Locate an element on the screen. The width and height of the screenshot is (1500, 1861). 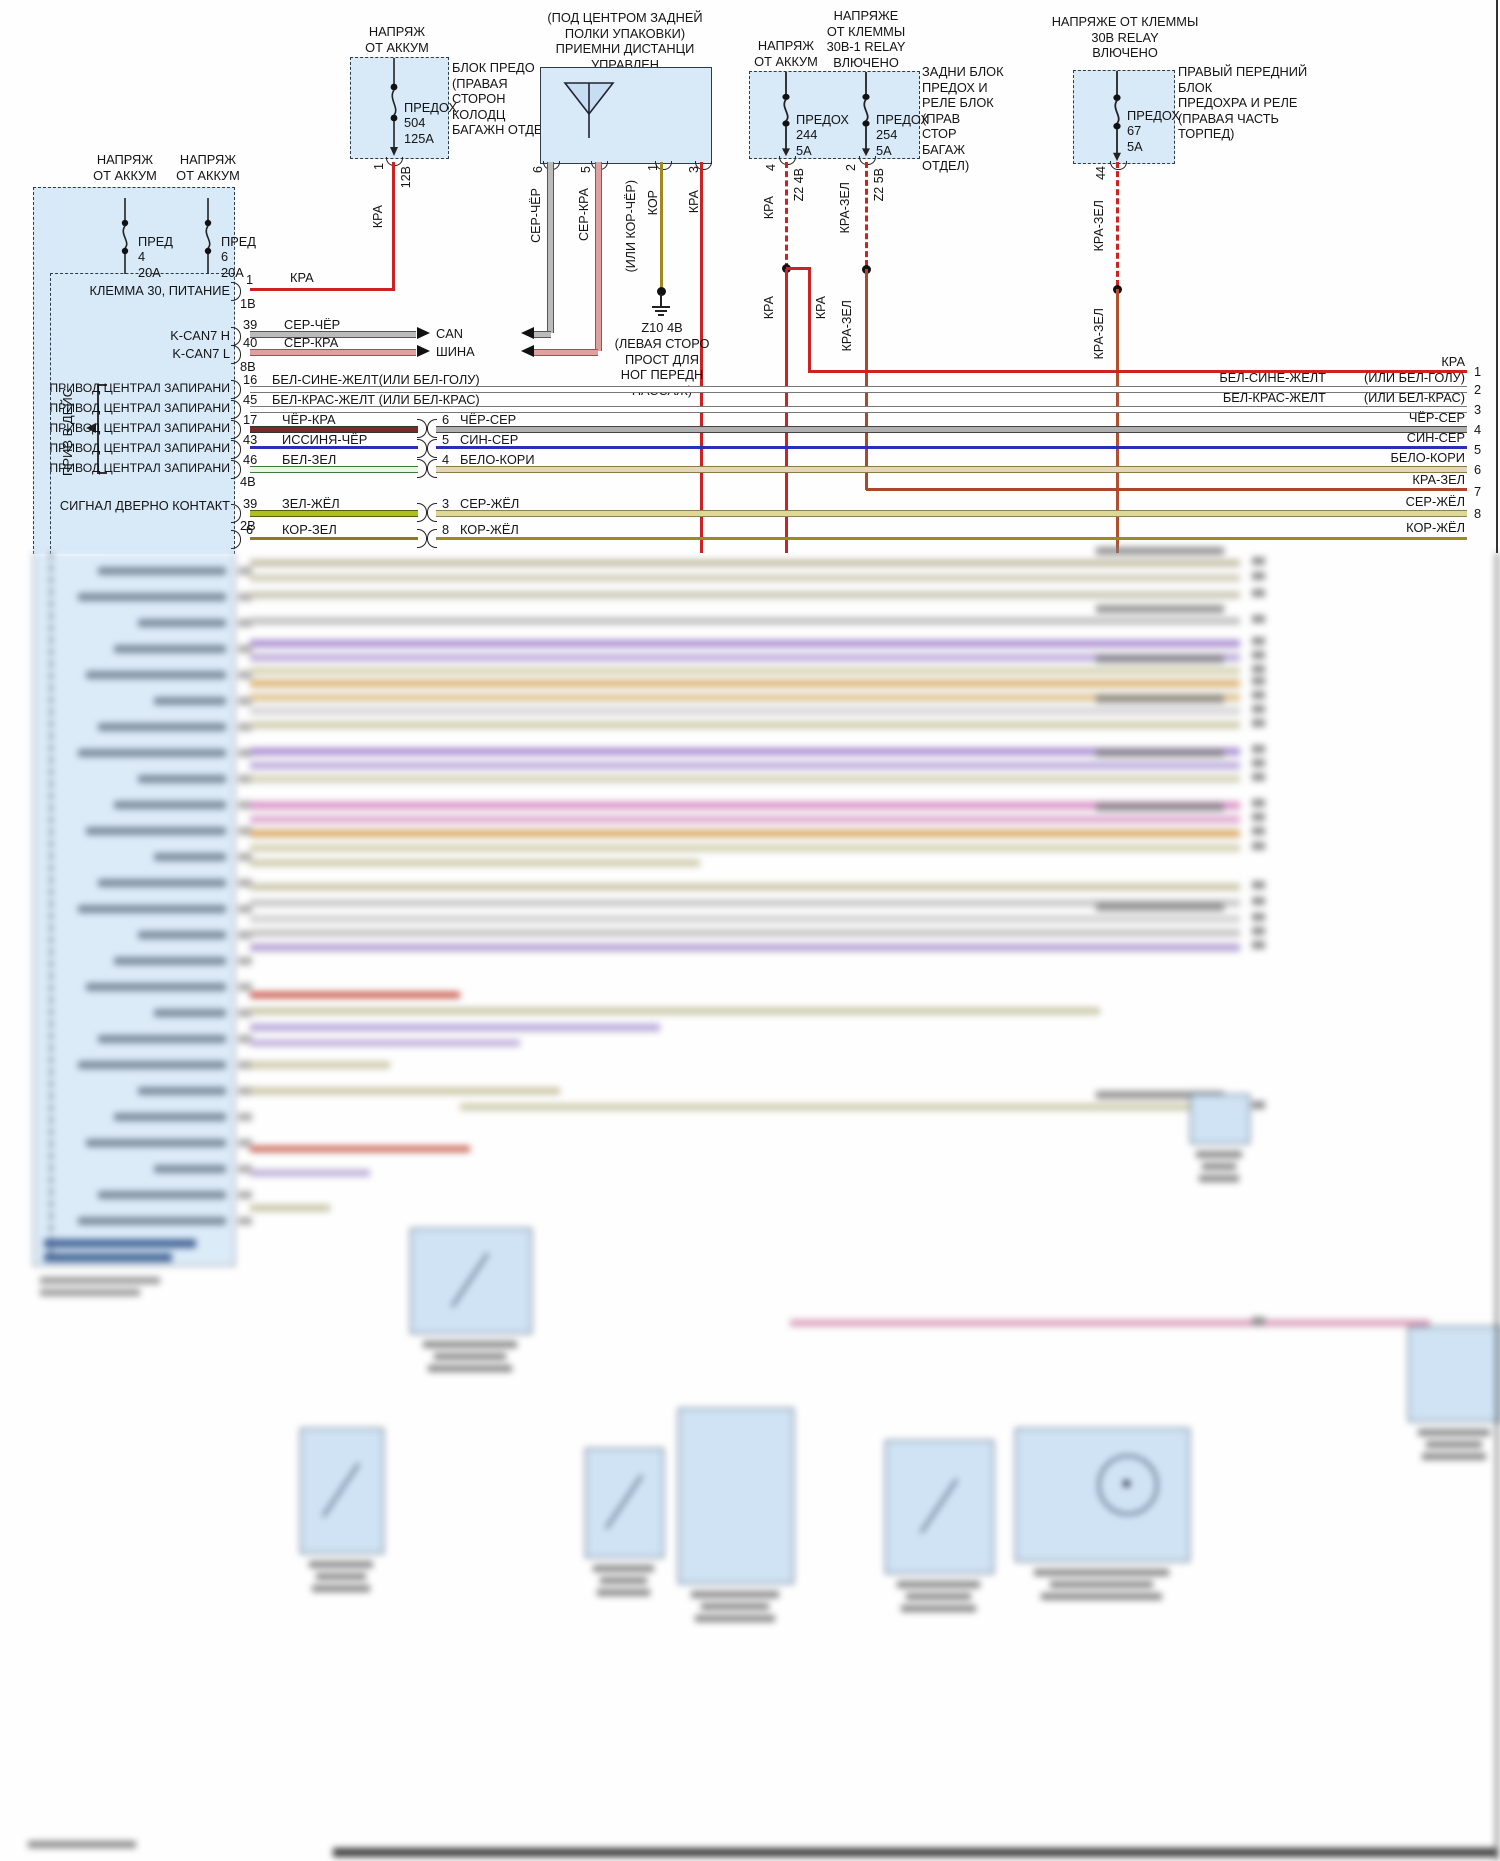
row-kcan7l-label: K-CAN7 L is located at coordinates (201, 353).